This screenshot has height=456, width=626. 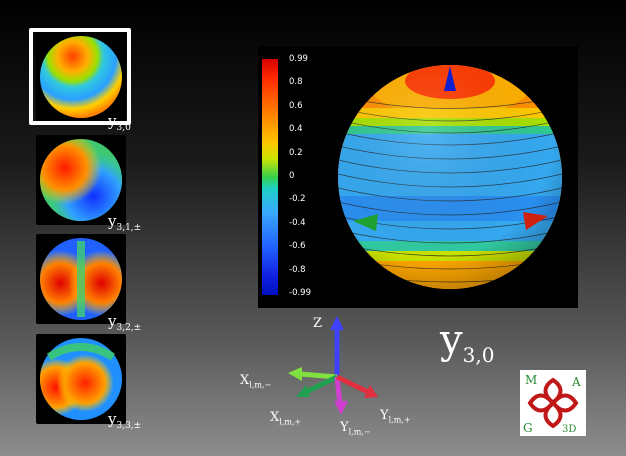 What do you see at coordinates (125, 322) in the screenshot?
I see `thumb-label-y32: y3,2,±` at bounding box center [125, 322].